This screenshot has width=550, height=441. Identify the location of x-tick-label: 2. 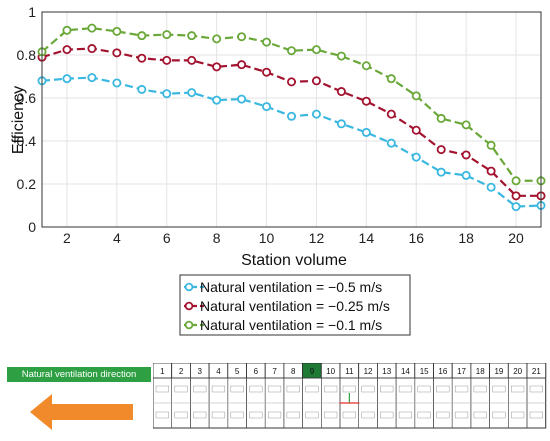
(67, 238).